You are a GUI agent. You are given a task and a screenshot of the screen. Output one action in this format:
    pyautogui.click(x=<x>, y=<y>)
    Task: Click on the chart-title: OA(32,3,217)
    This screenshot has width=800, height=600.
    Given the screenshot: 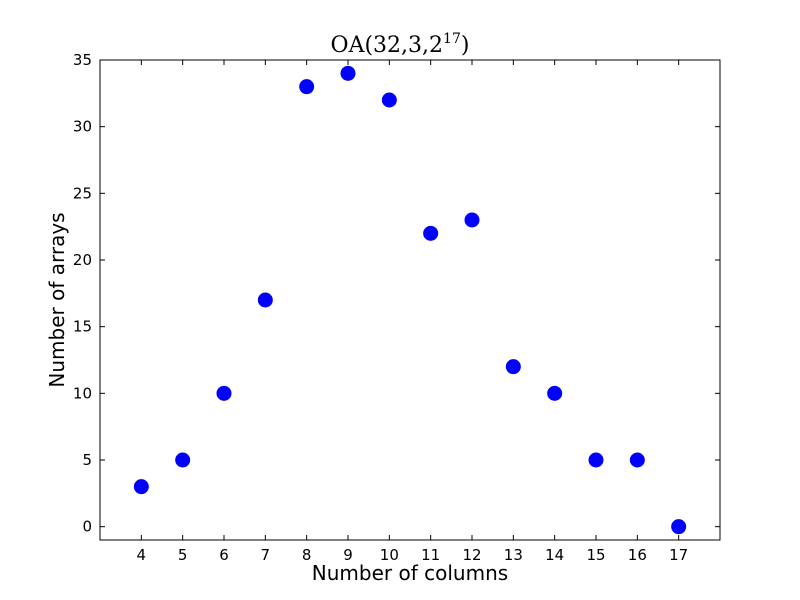 What is the action you would take?
    pyautogui.click(x=400, y=44)
    